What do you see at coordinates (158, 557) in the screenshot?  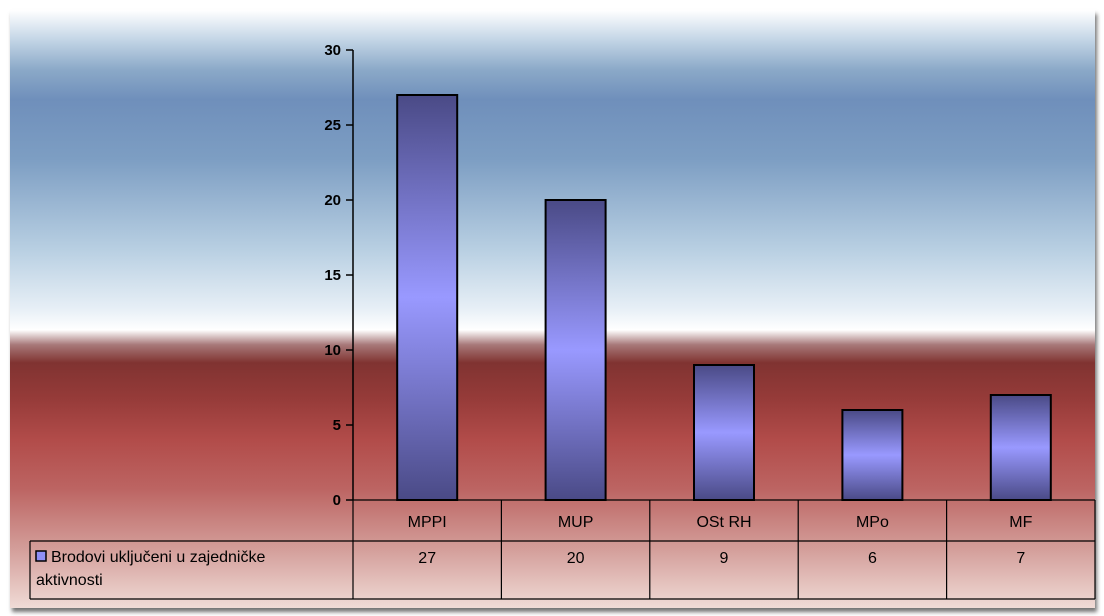 I see `legend-series-name: Brodovi uključeni u zajedničke` at bounding box center [158, 557].